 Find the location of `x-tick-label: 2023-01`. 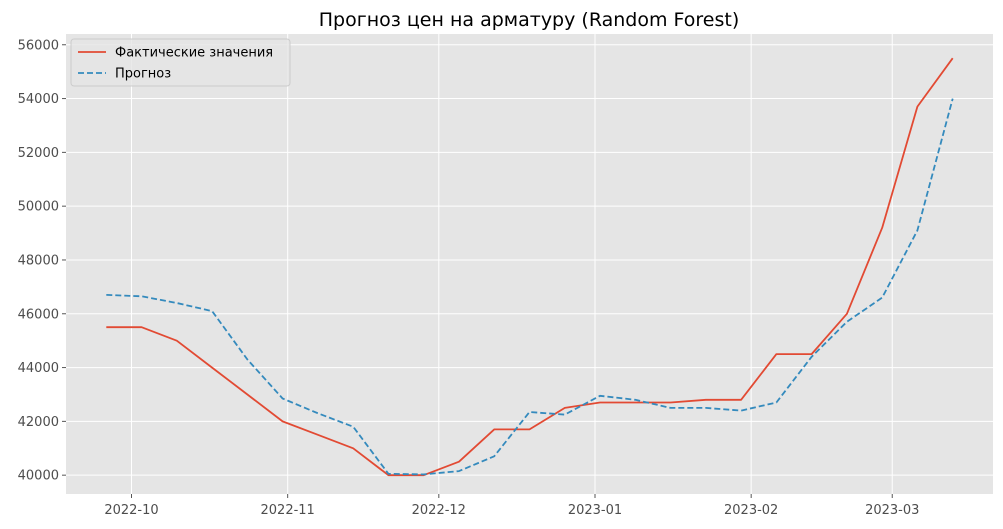

x-tick-label: 2023-01 is located at coordinates (595, 510).